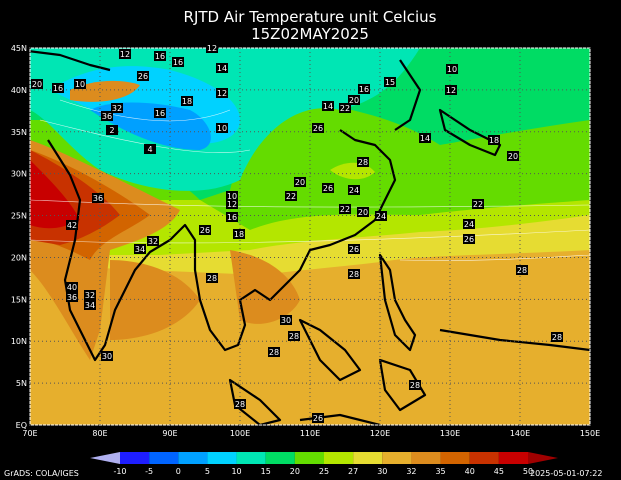  I want to click on colorbar-label: 40, so click(470, 471).